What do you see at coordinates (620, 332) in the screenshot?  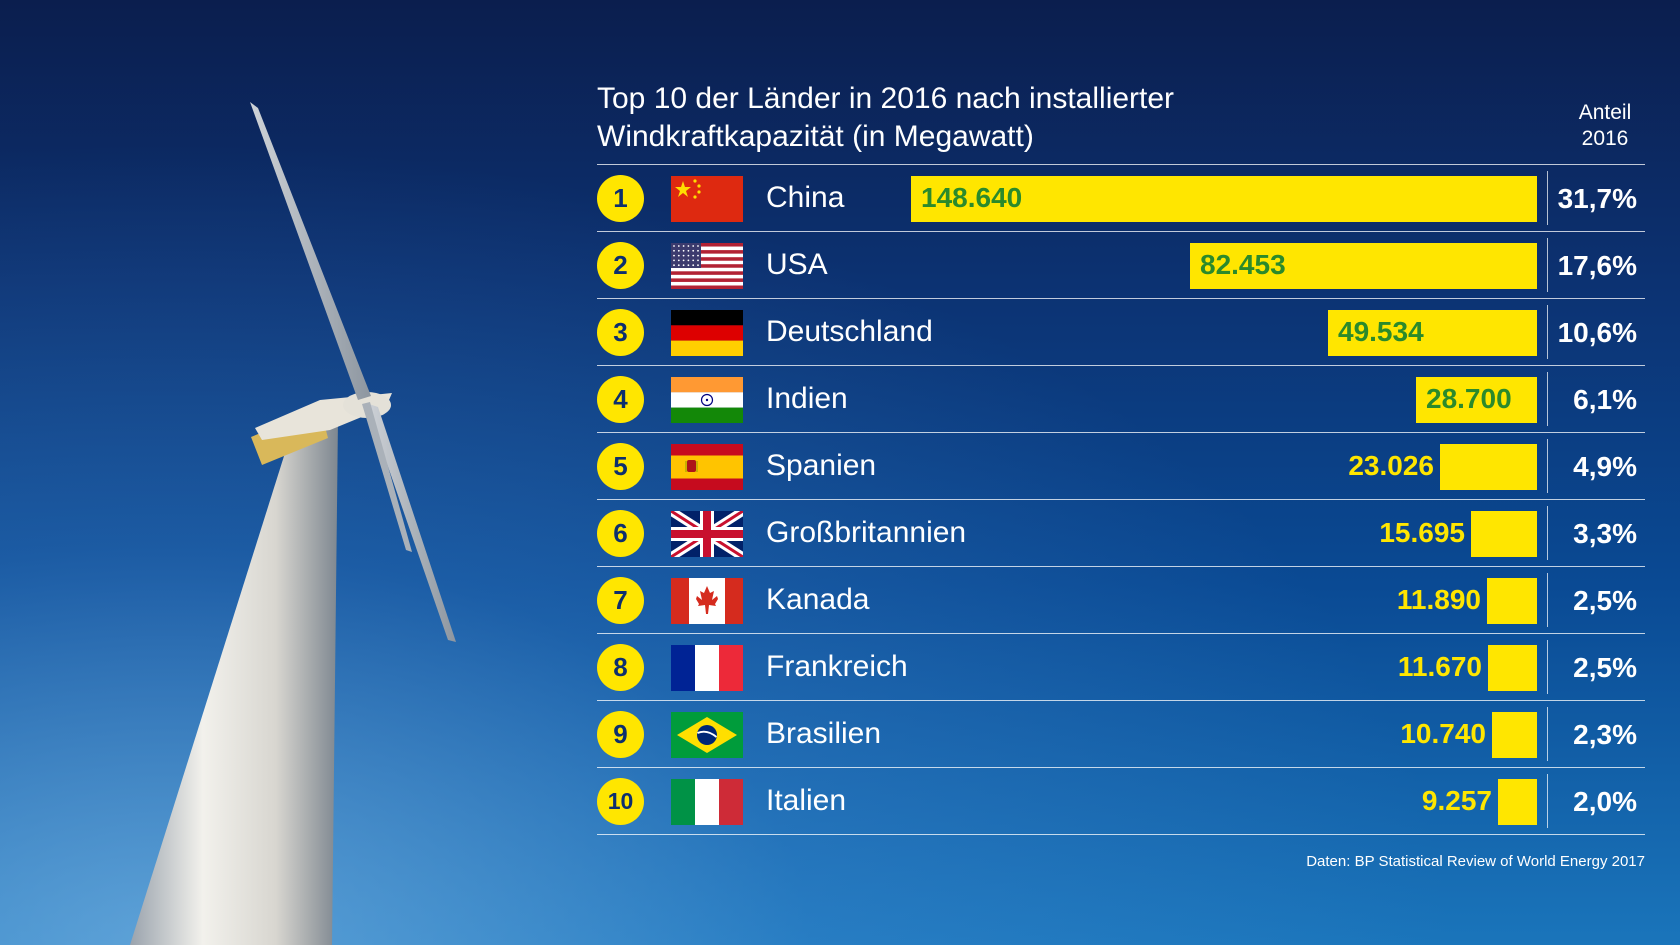 I see `rank-badge: 3` at bounding box center [620, 332].